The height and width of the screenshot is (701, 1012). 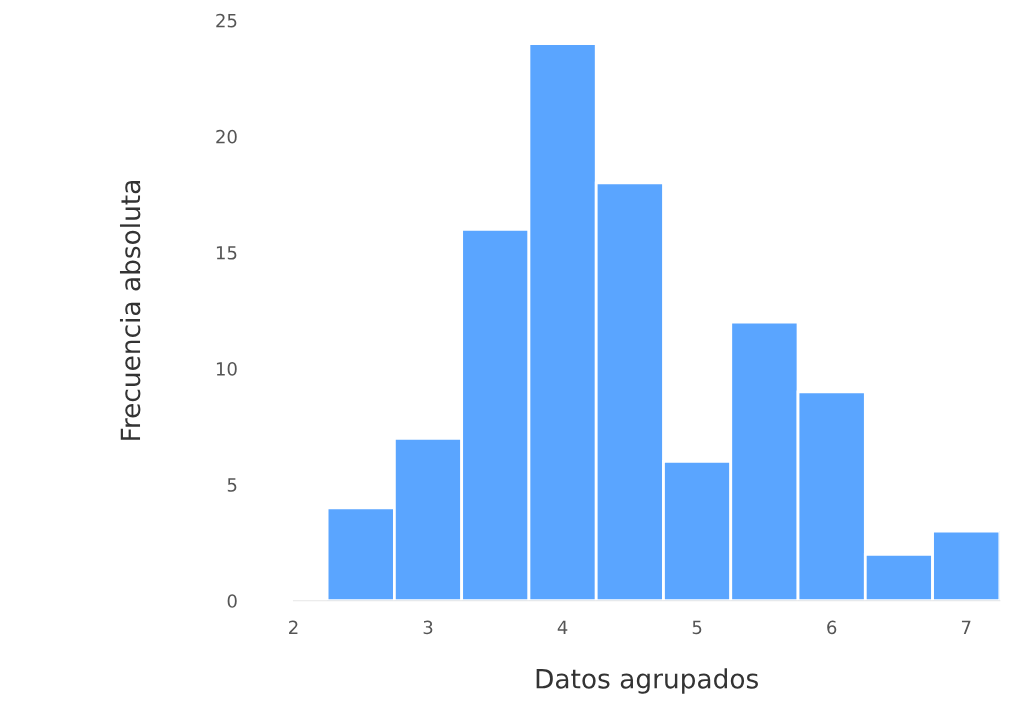 I want to click on y-tick-label: 0, so click(x=232, y=601).